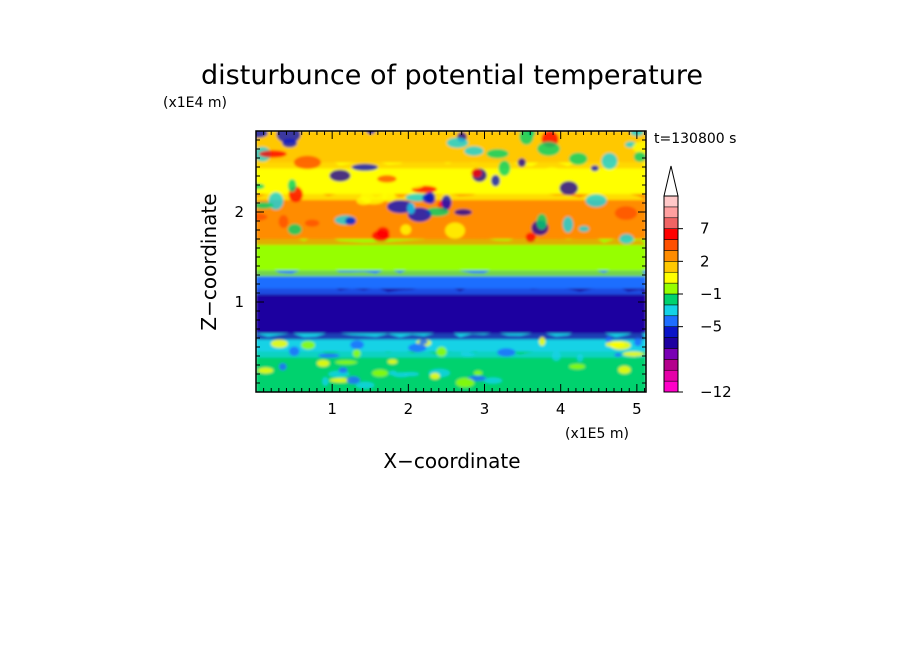 This screenshot has width=904, height=654. I want to click on colorbar: −12−5−127, so click(697, 283).